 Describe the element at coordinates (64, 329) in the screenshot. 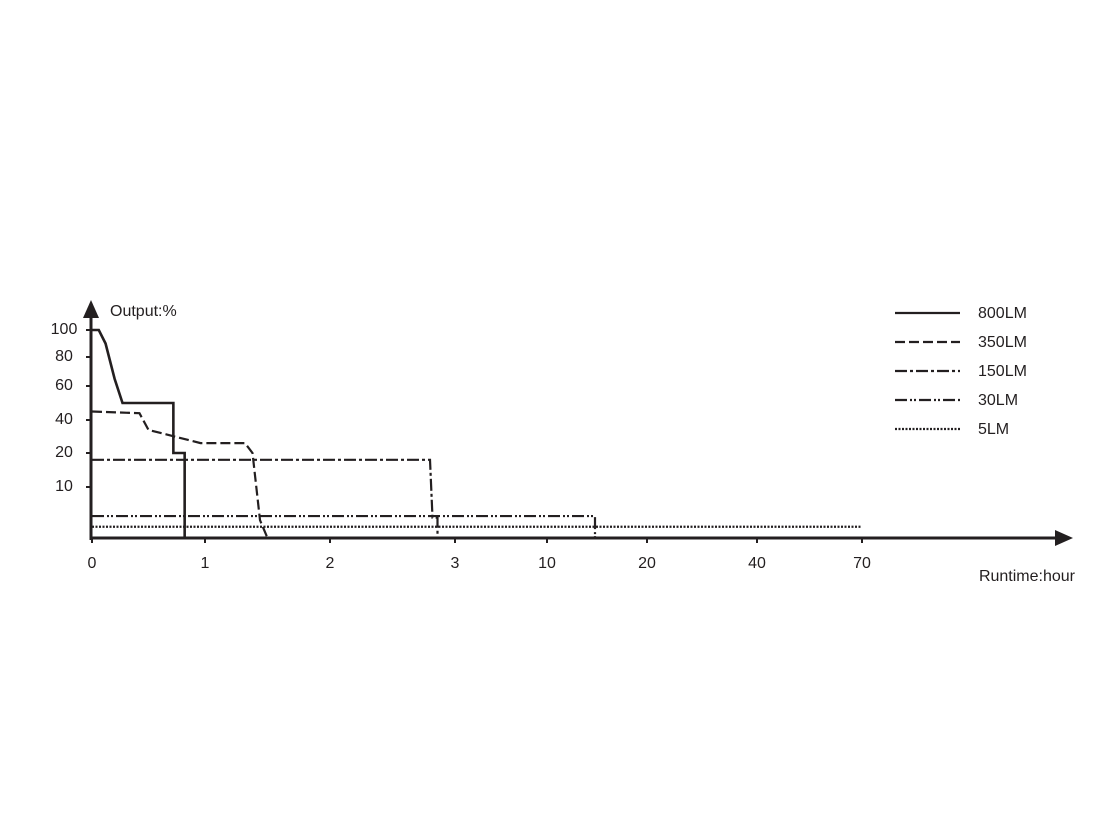

I see `y-tick-label: 100` at that location.